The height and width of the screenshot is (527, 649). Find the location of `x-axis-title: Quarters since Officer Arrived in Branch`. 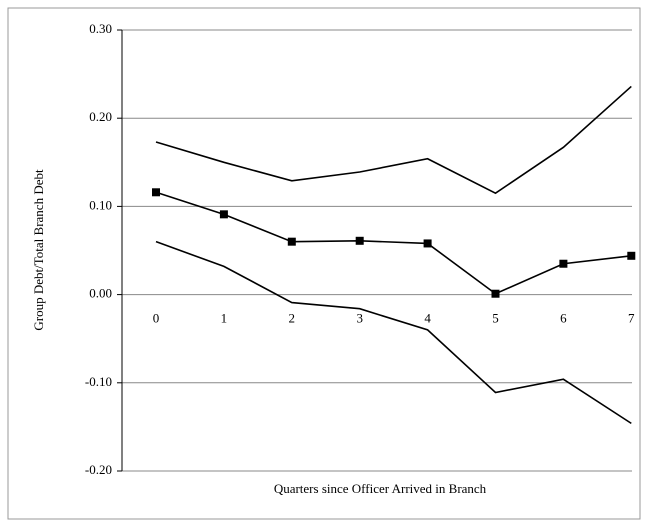

x-axis-title: Quarters since Officer Arrived in Branch is located at coordinates (380, 488).